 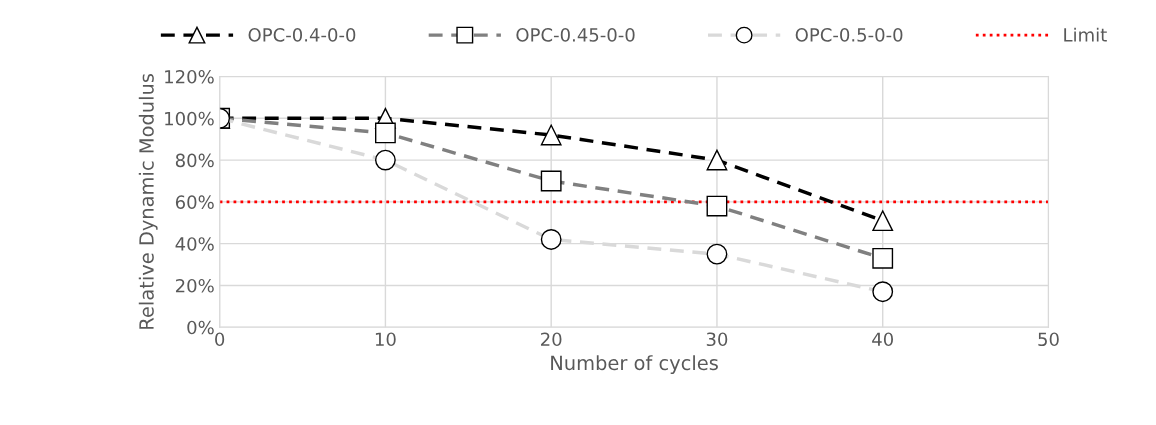 What do you see at coordinates (200, 327) in the screenshot?
I see `y-tick-label: 0%` at bounding box center [200, 327].